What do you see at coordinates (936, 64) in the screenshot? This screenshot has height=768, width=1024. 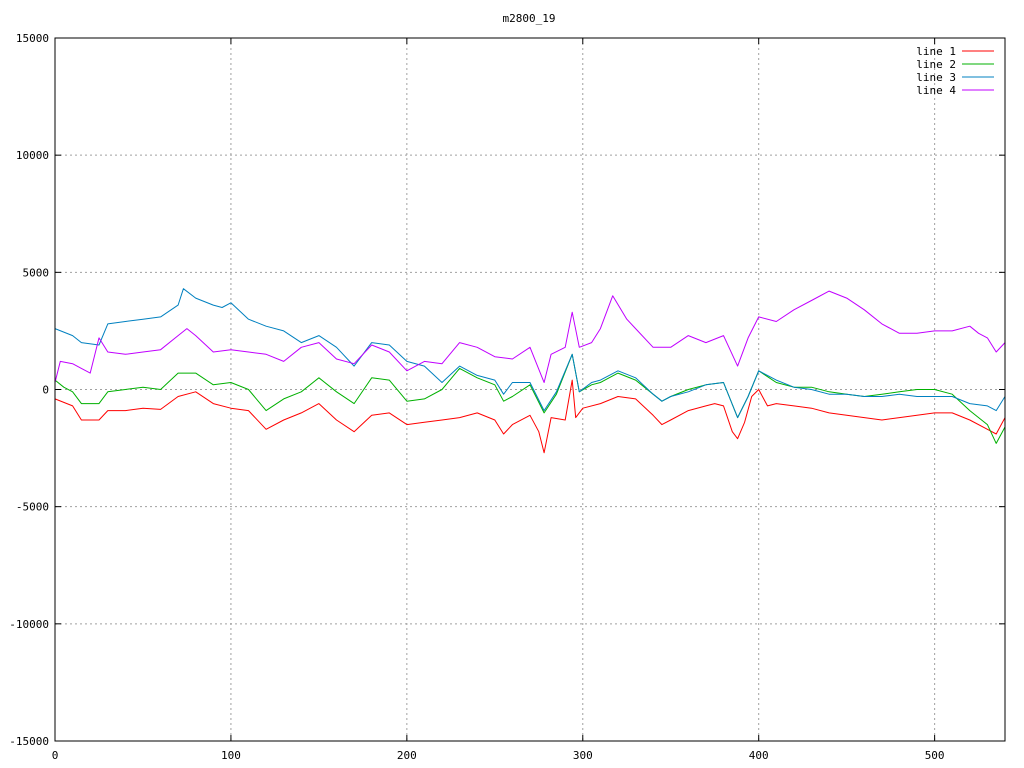 I see `legend-label-2: line 2` at bounding box center [936, 64].